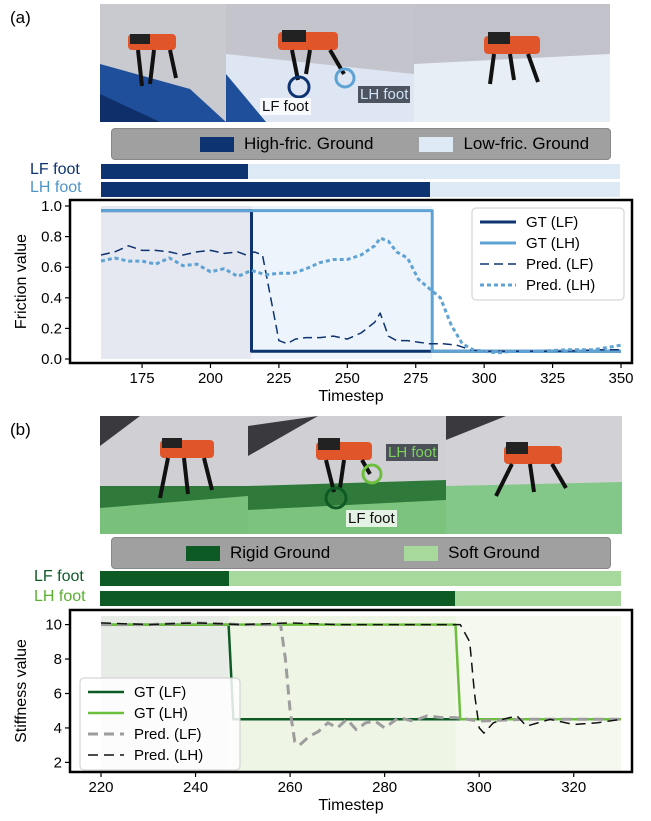 The height and width of the screenshot is (821, 651). Describe the element at coordinates (58, 728) in the screenshot. I see `y-tick-label: 4` at that location.